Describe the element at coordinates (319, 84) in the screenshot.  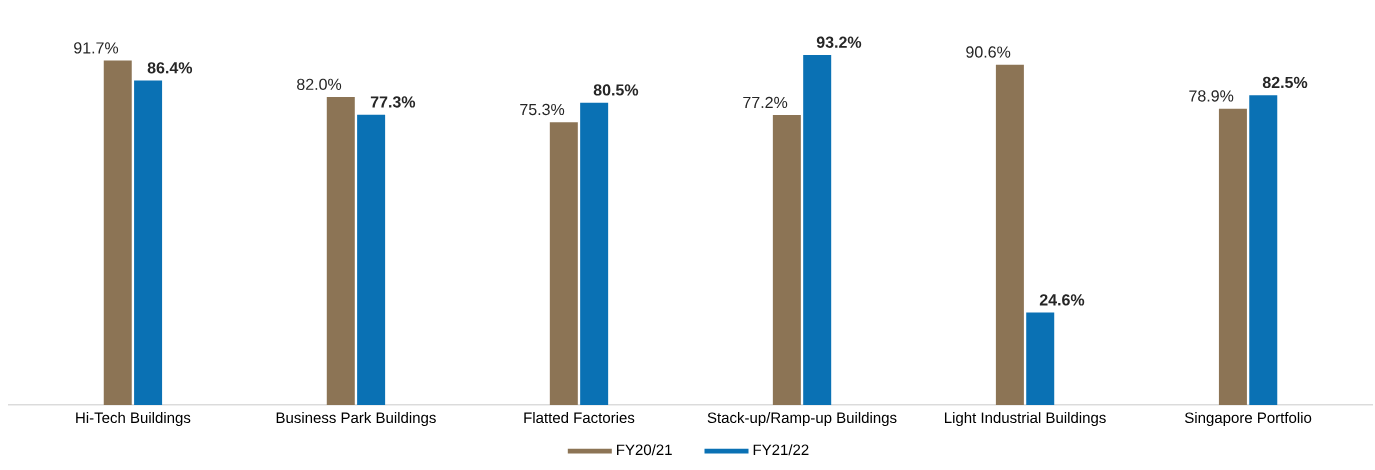
I see `data-label: 82.0%` at that location.